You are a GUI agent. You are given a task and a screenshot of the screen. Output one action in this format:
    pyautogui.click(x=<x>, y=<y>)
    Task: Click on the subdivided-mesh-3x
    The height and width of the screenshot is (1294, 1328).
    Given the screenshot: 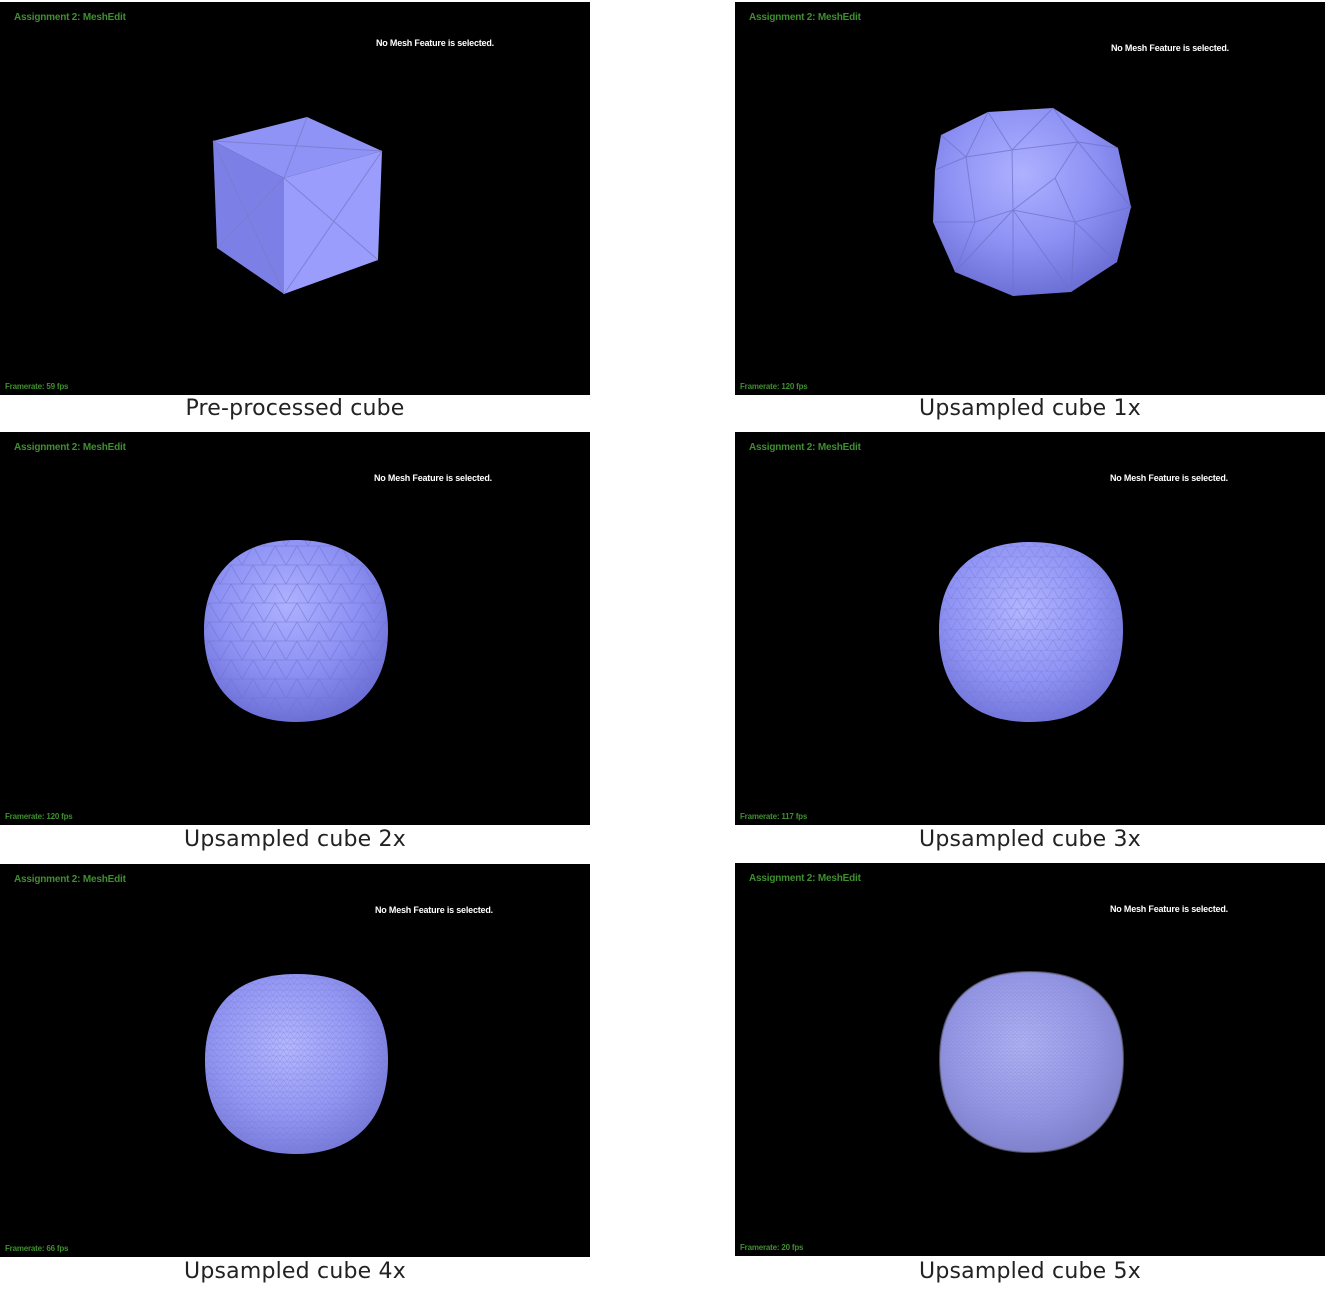 What is the action you would take?
    pyautogui.click(x=1031, y=632)
    